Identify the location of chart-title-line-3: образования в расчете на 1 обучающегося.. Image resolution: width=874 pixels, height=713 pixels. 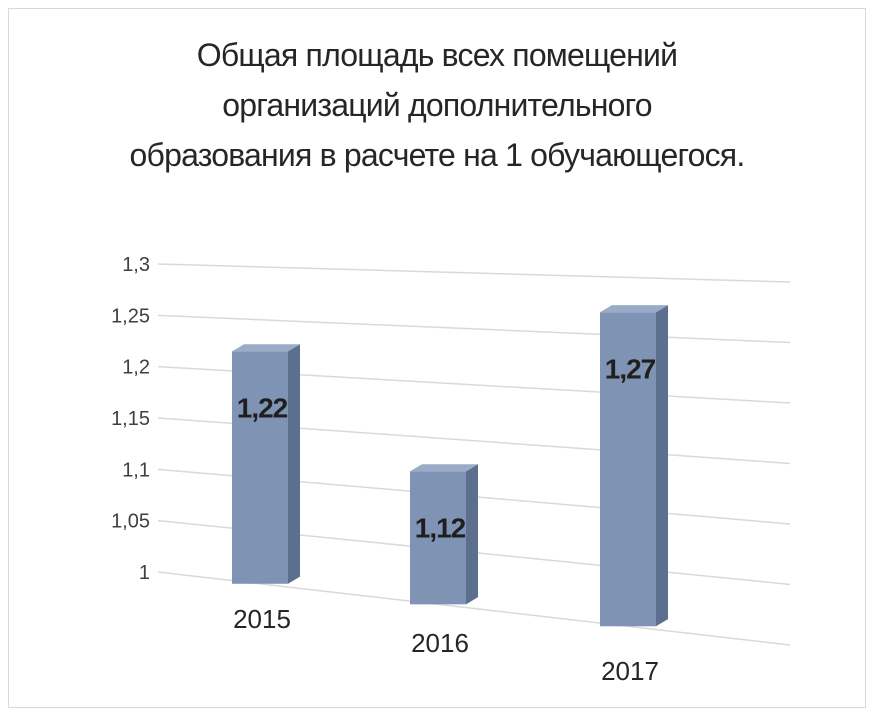
(437, 155).